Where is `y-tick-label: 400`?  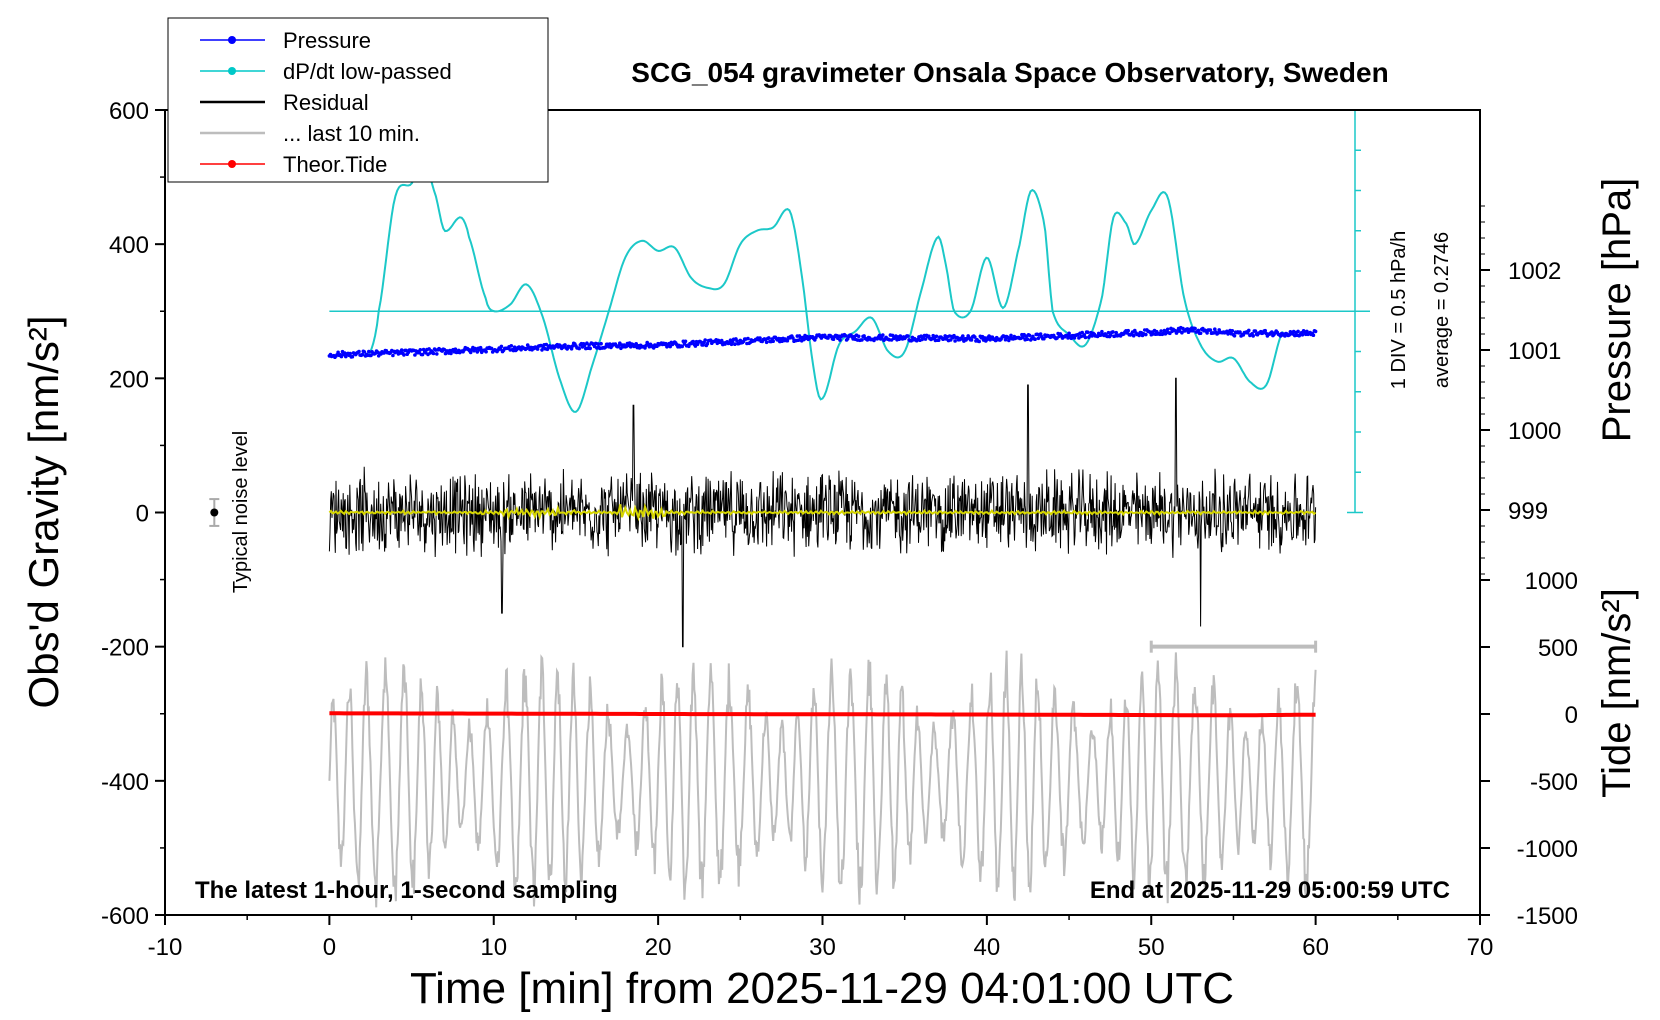
y-tick-label: 400 is located at coordinates (129, 245).